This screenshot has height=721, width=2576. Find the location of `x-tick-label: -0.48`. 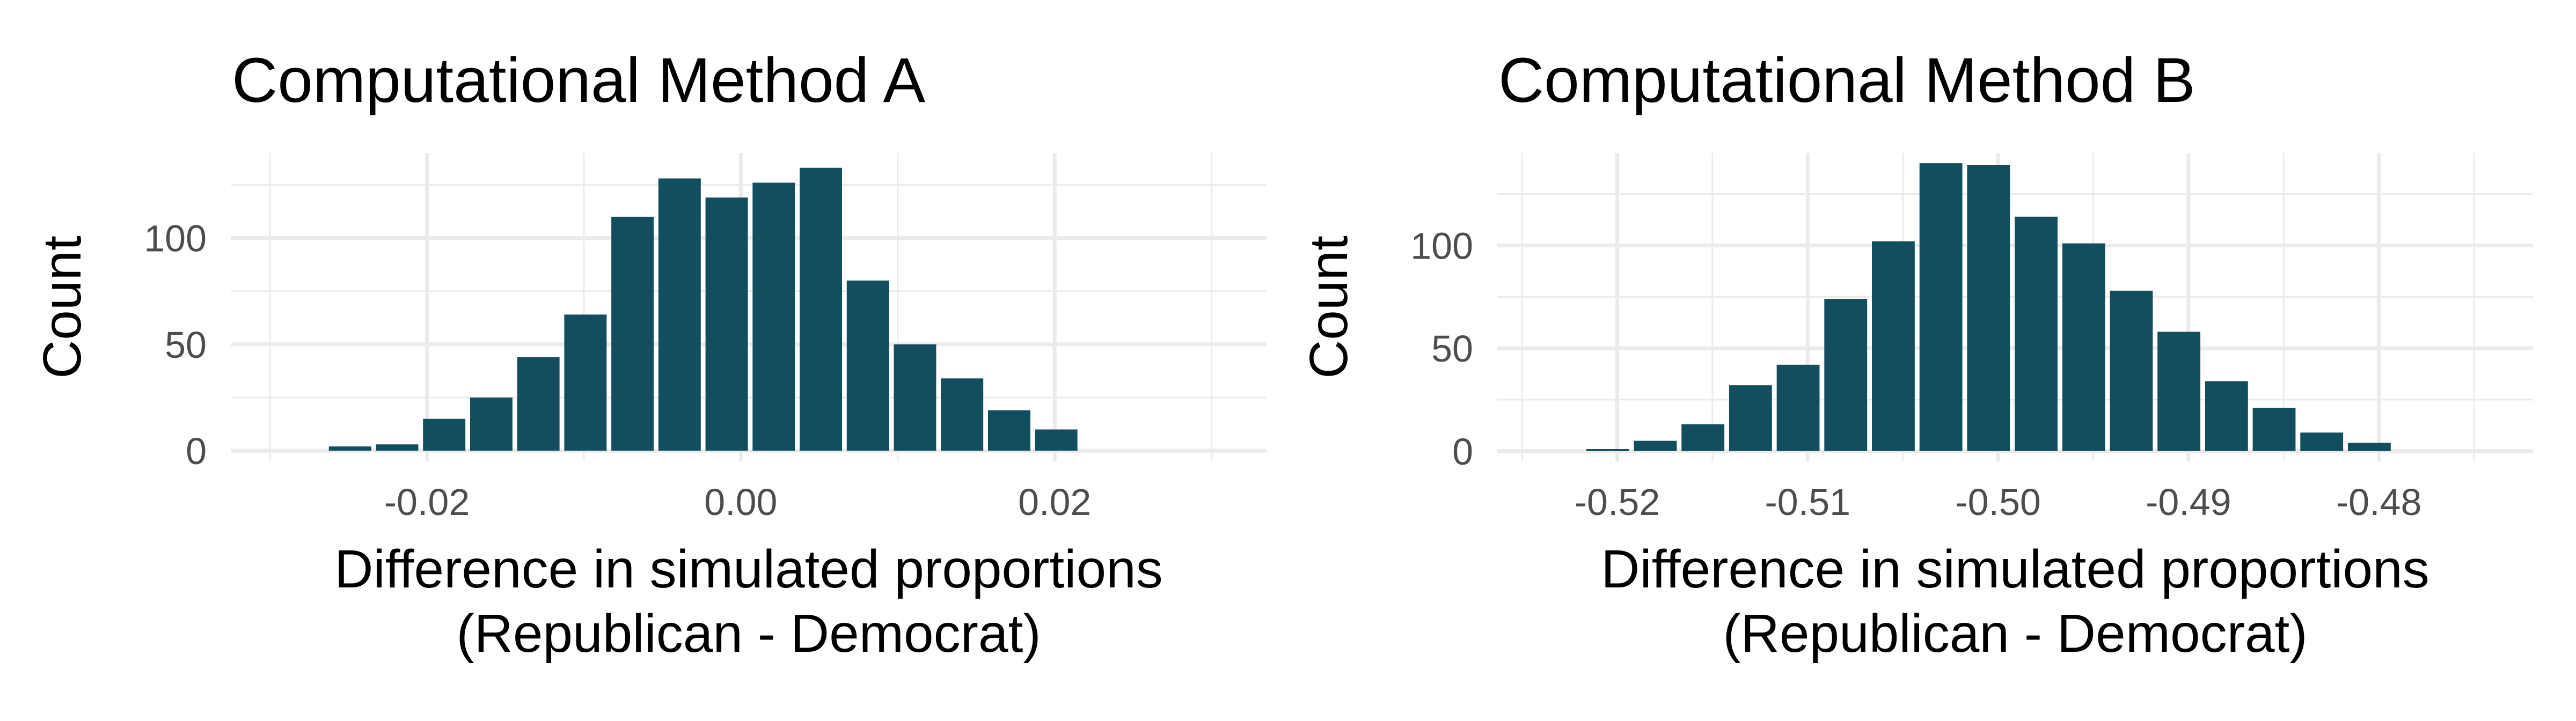

x-tick-label: -0.48 is located at coordinates (2379, 502).